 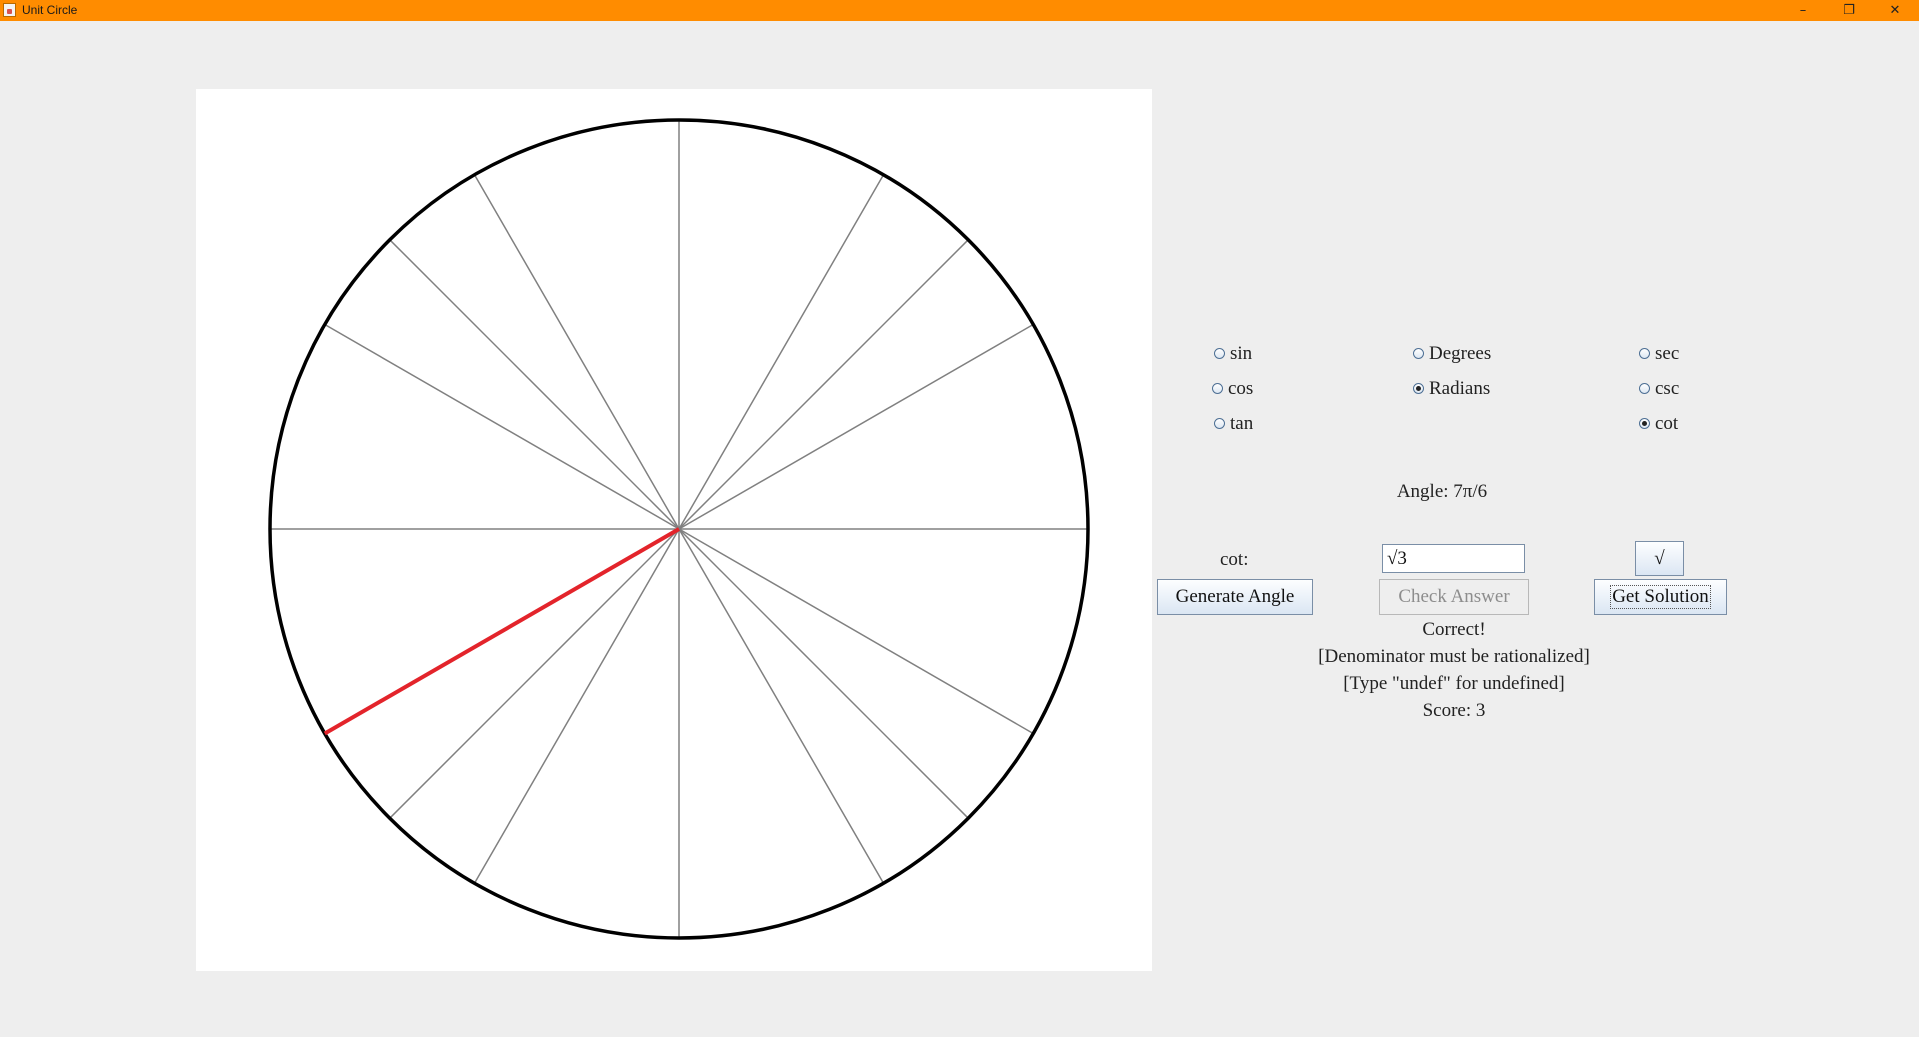 I want to click on rationalize-note: [Denominator must be rationalized], so click(x=1454, y=656).